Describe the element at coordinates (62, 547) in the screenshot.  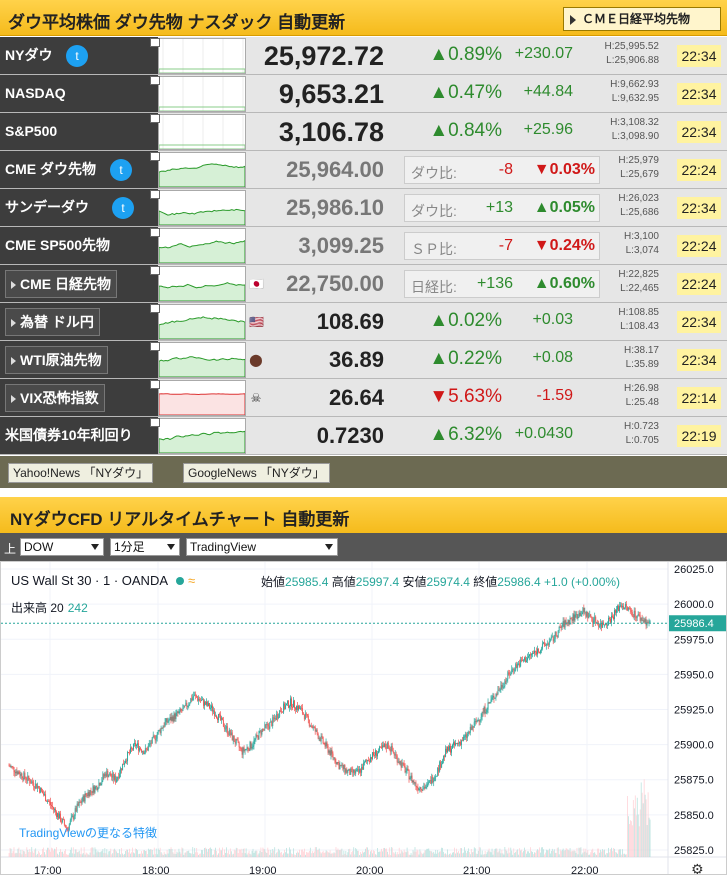
I see `symbol-select: DOW` at that location.